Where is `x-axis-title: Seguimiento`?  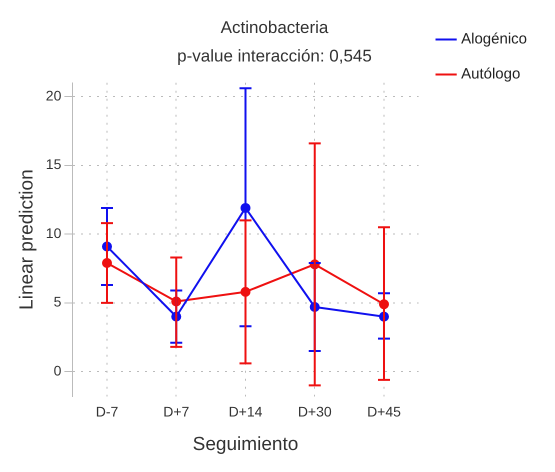 x-axis-title: Seguimiento is located at coordinates (245, 444).